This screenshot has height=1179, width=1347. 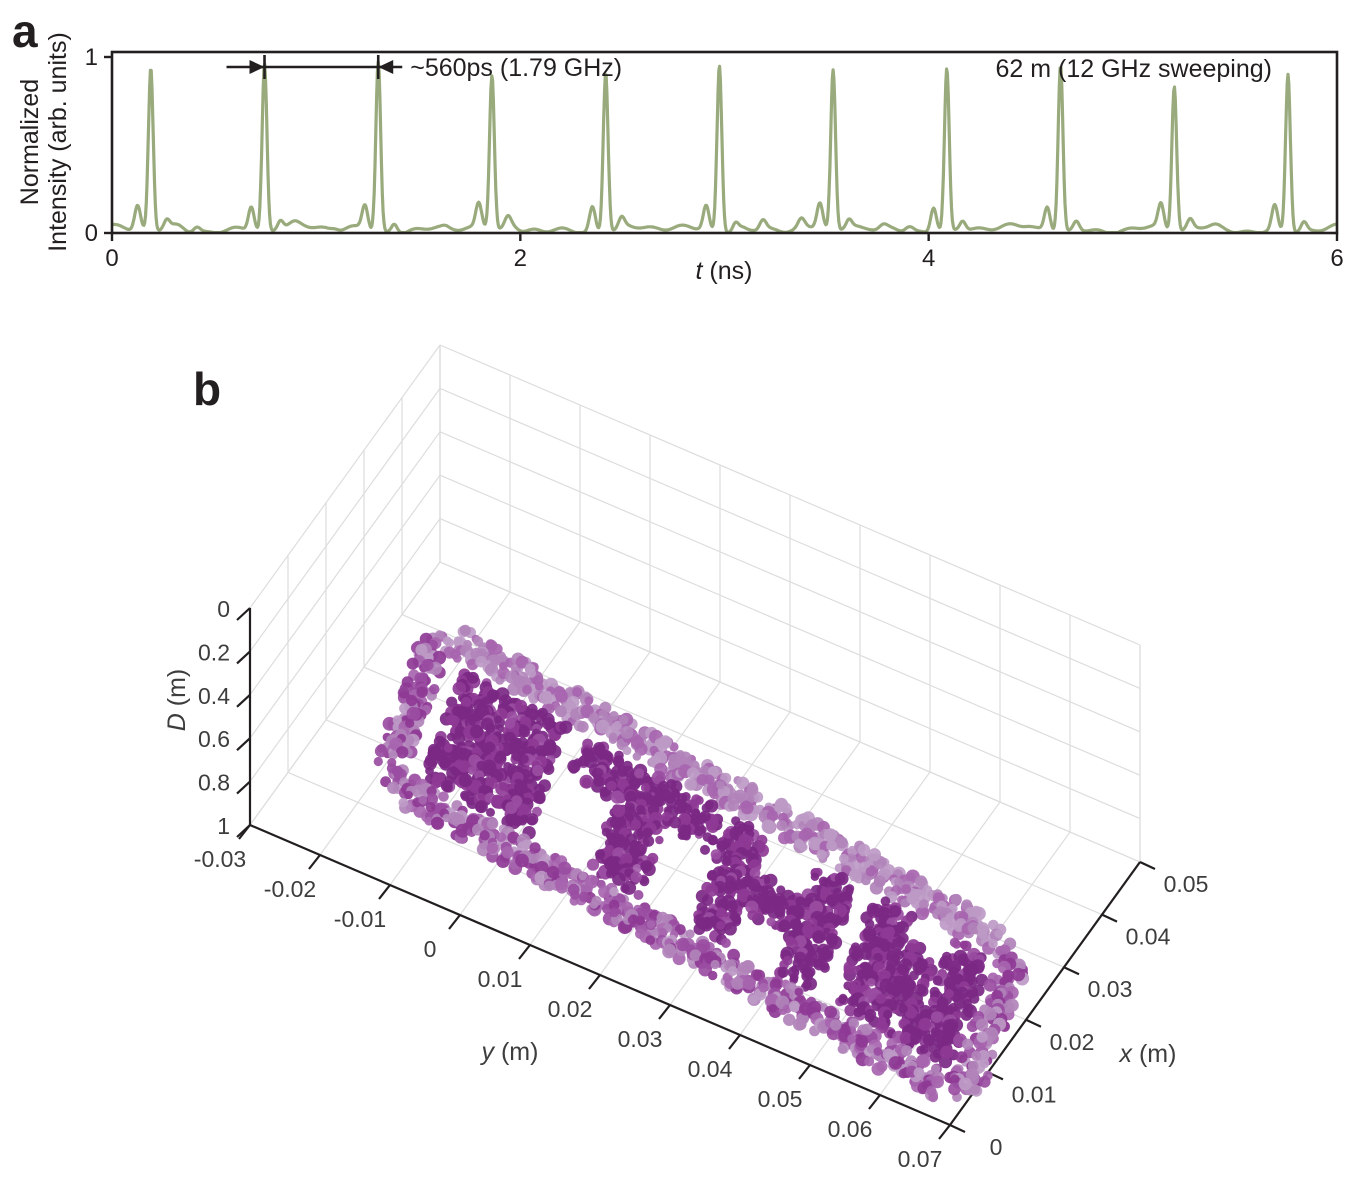 I want to click on panel-a-x-axis: 0 2 4 6, so click(x=724, y=252).